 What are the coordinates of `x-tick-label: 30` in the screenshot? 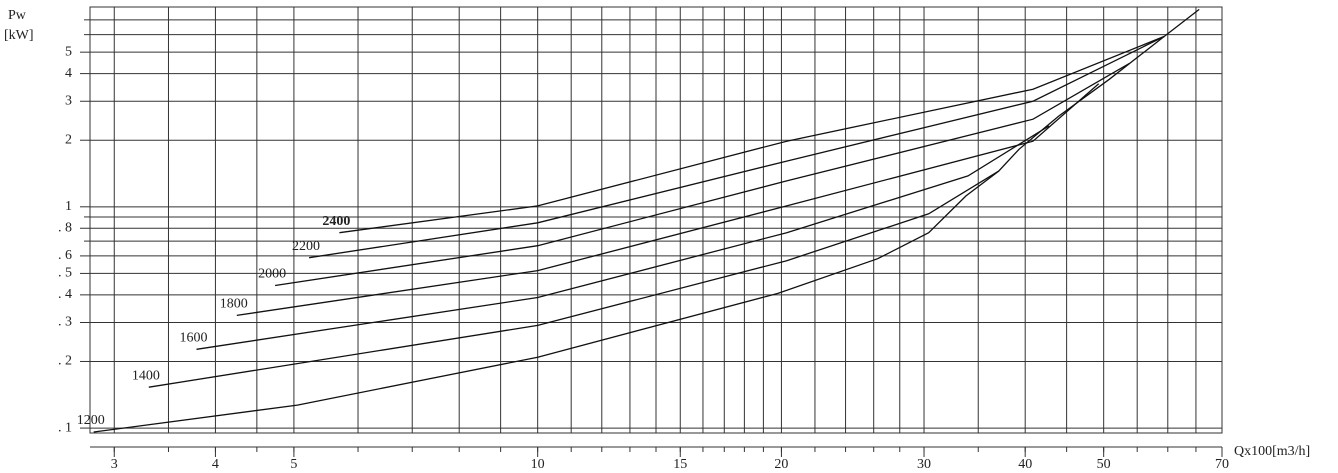 It's located at (924, 464).